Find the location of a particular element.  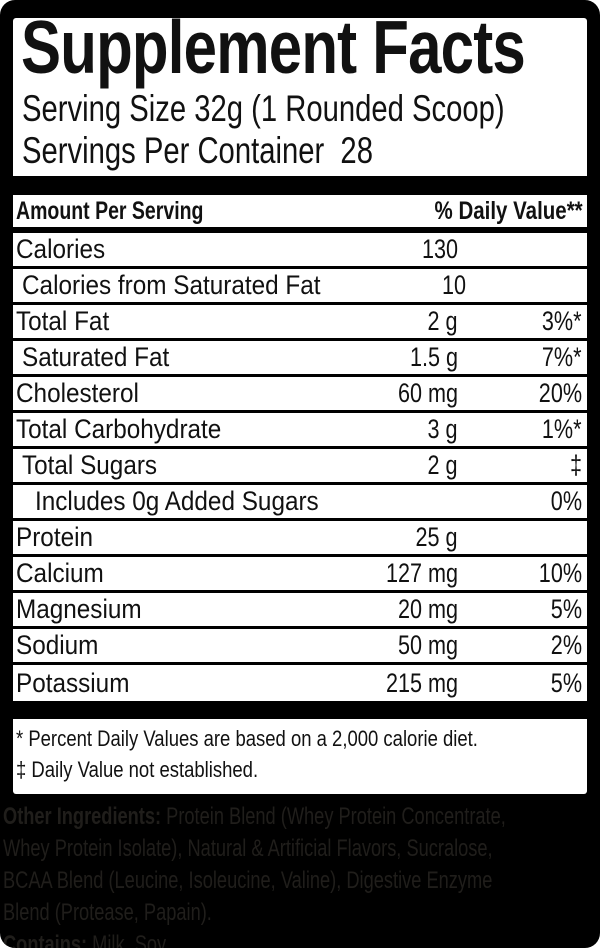

row-label: Potassium is located at coordinates (73, 682).